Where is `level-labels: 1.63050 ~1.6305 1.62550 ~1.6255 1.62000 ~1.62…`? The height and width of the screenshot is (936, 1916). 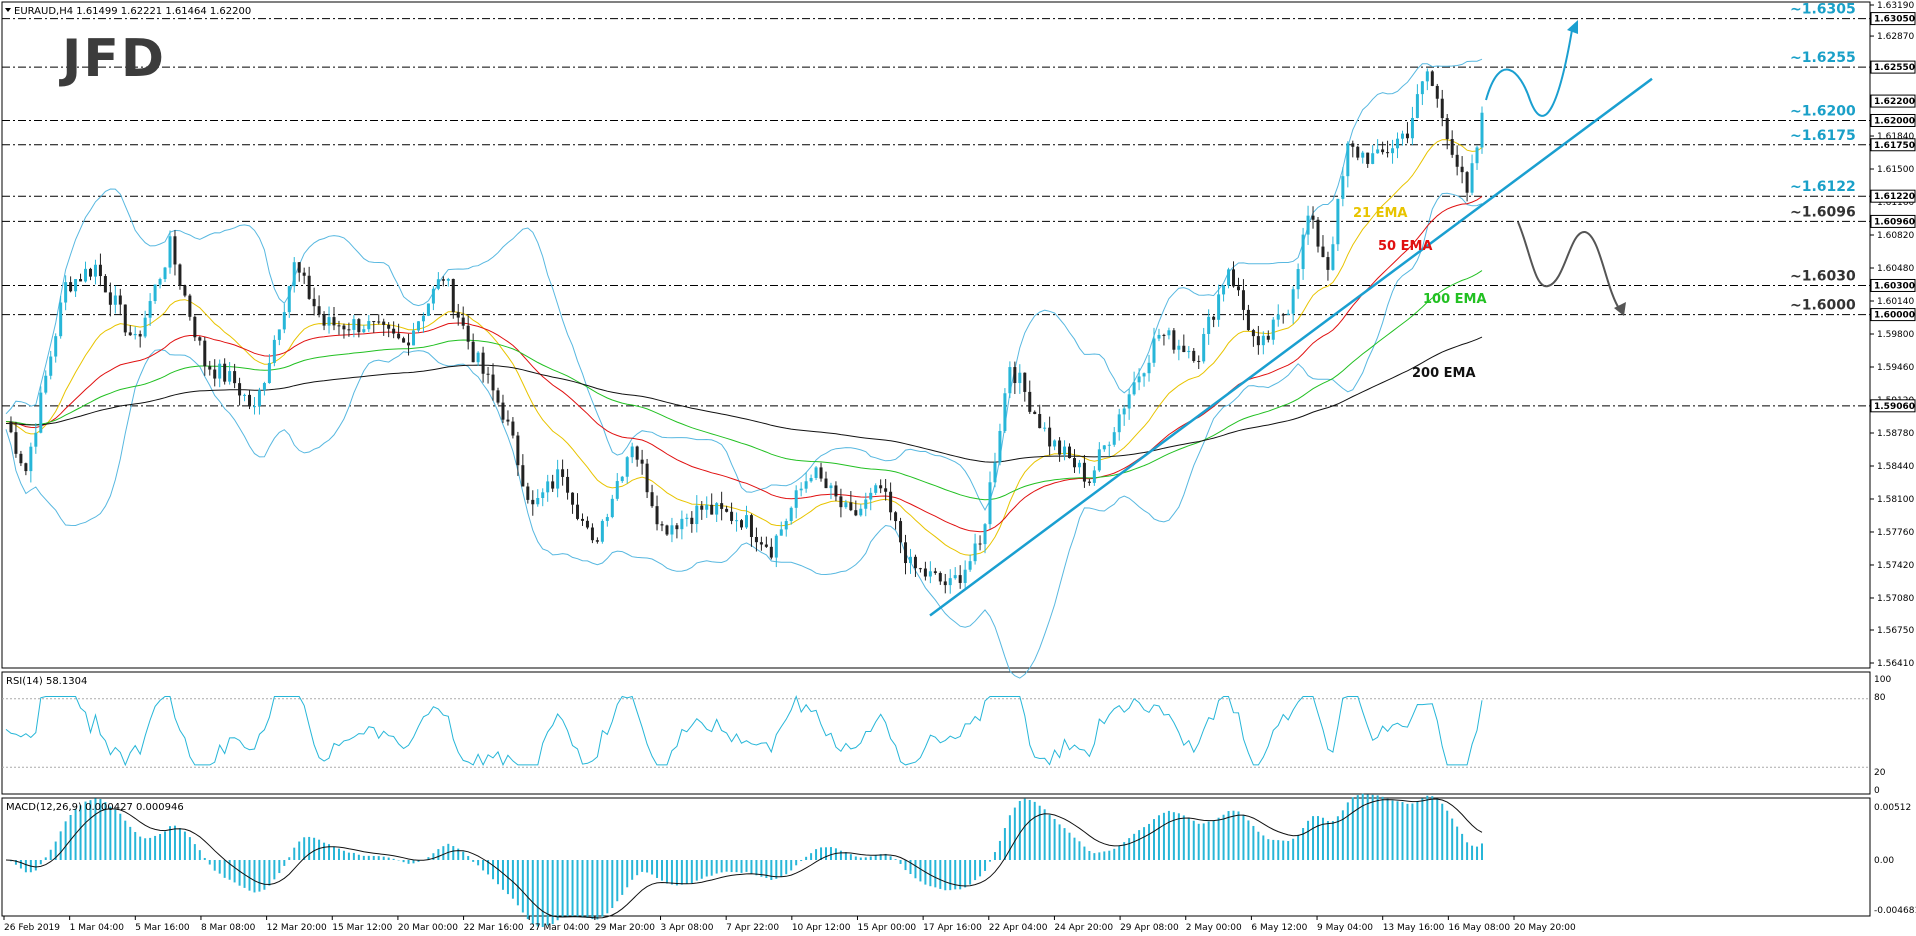
level-labels: 1.63050 ~1.6305 1.62550 ~1.6255 1.62000 ~1.62… is located at coordinates (1853, 207).